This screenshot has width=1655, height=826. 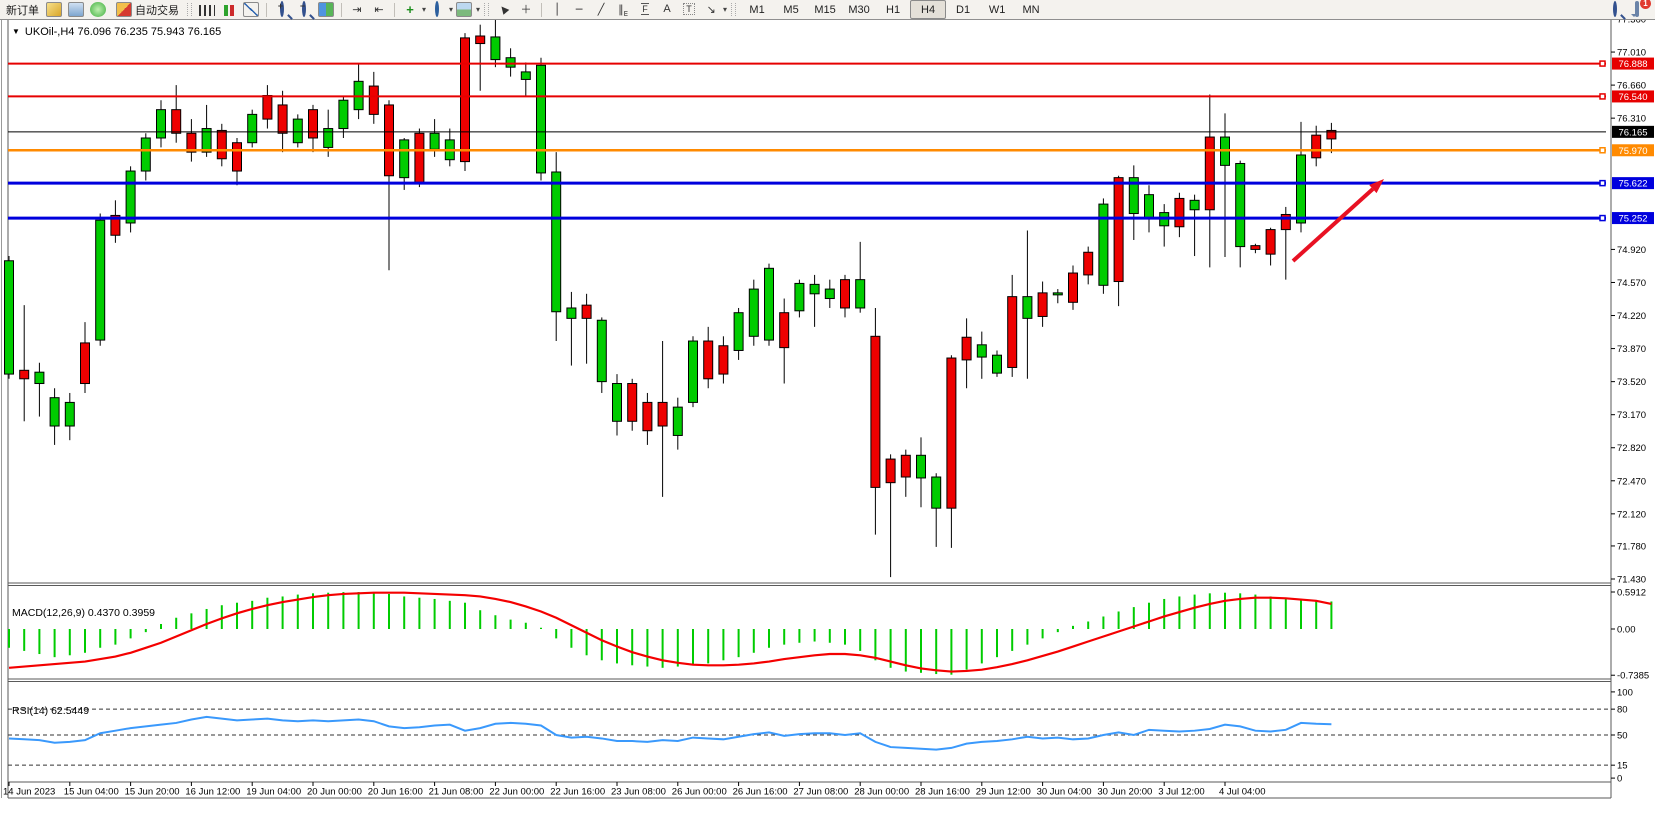 I want to click on auto-scroll-icon: ⇥, so click(x=357, y=9).